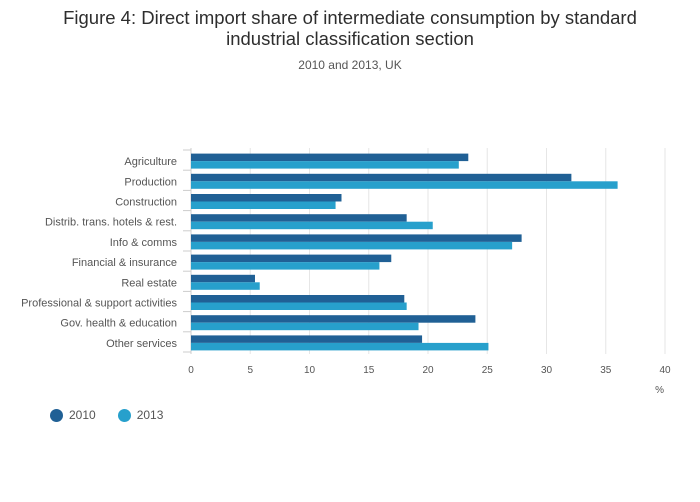 This screenshot has width=700, height=502. What do you see at coordinates (99, 304) in the screenshot?
I see `category-label: Professional & support activities` at bounding box center [99, 304].